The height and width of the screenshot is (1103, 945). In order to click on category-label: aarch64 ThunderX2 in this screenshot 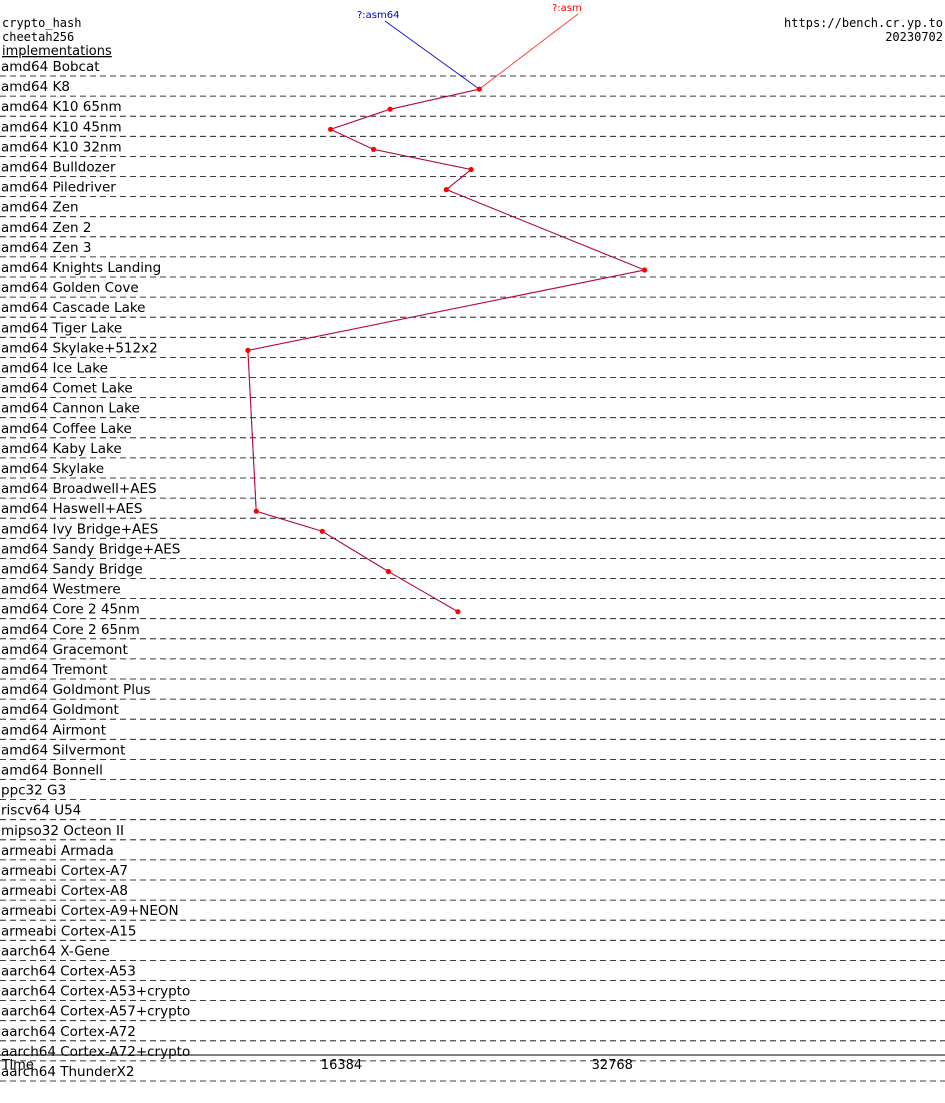, I will do `click(67, 1072)`.